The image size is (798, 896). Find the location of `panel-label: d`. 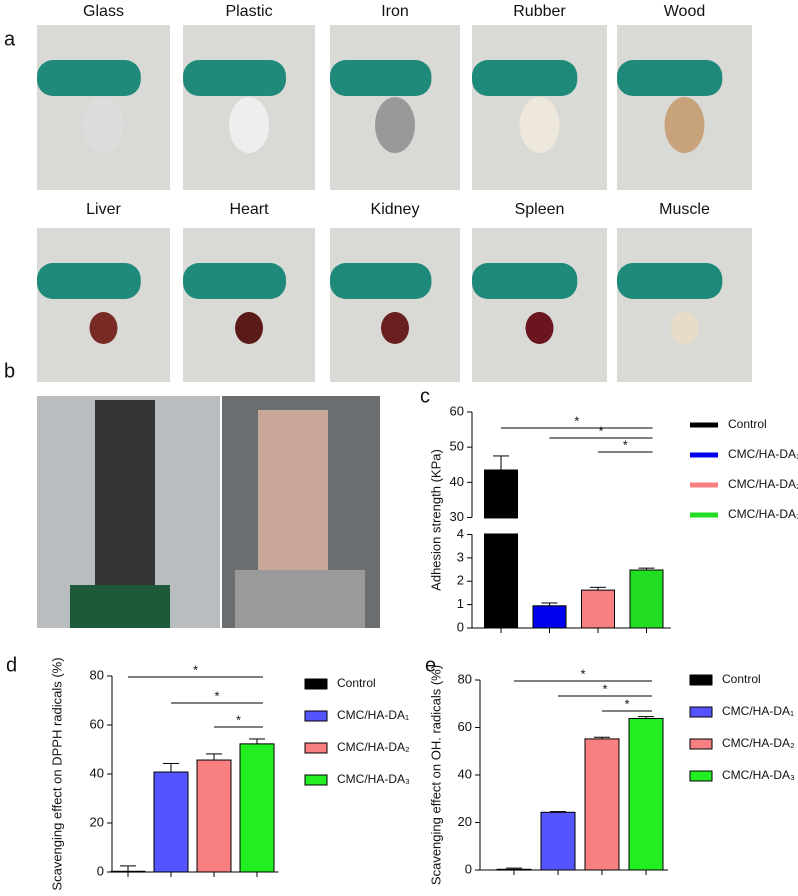

panel-label: d is located at coordinates (11, 665).